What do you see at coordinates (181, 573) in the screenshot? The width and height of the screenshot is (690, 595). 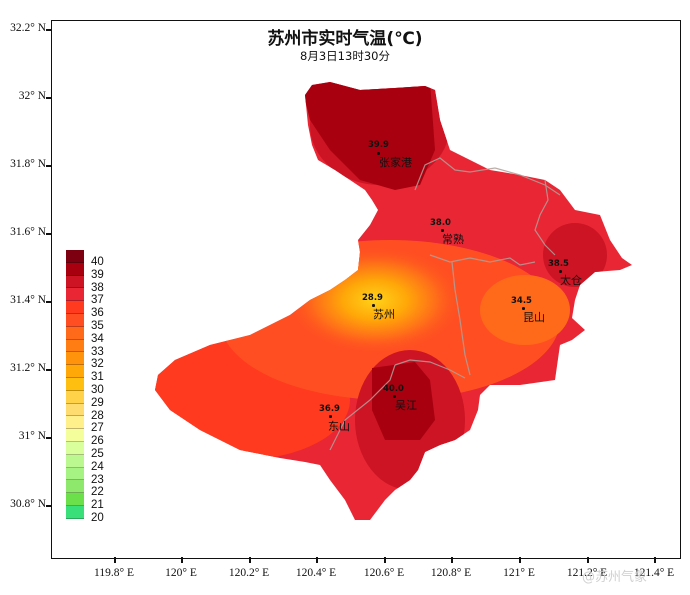 I see `x-tick-120: 120° E` at bounding box center [181, 573].